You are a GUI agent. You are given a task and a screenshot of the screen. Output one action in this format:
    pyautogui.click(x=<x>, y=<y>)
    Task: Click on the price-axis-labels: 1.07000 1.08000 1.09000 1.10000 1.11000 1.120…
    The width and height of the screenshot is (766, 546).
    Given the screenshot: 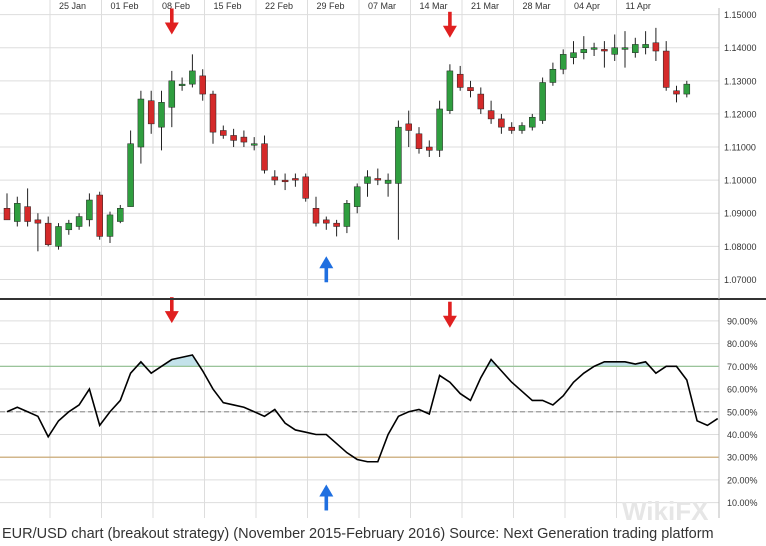 What is the action you would take?
    pyautogui.click(x=740, y=147)
    